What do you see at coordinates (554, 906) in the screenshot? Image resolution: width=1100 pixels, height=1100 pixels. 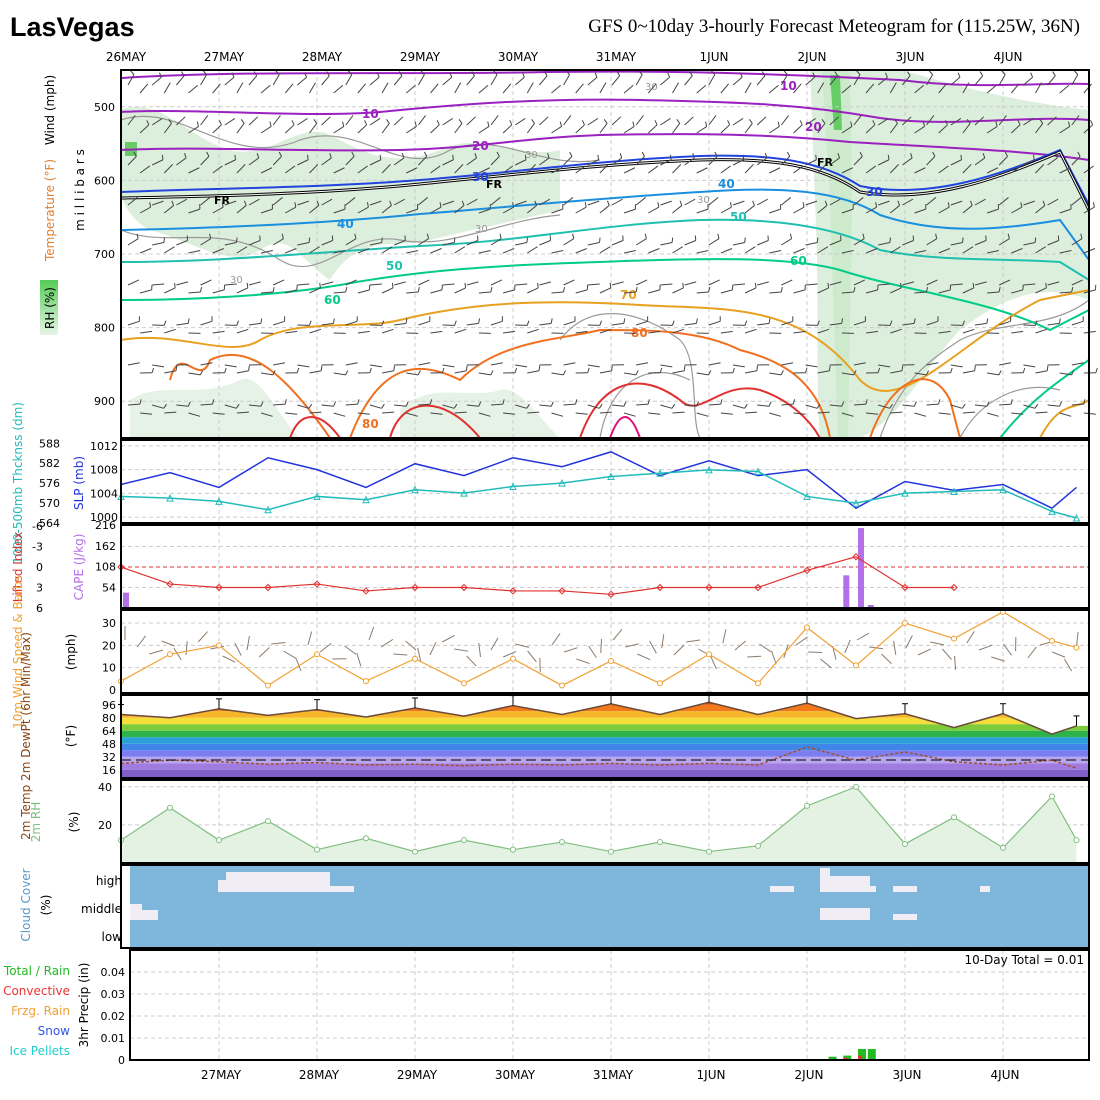 I see `cloud-panel: high middle low Cloud Cover (%)` at bounding box center [554, 906].